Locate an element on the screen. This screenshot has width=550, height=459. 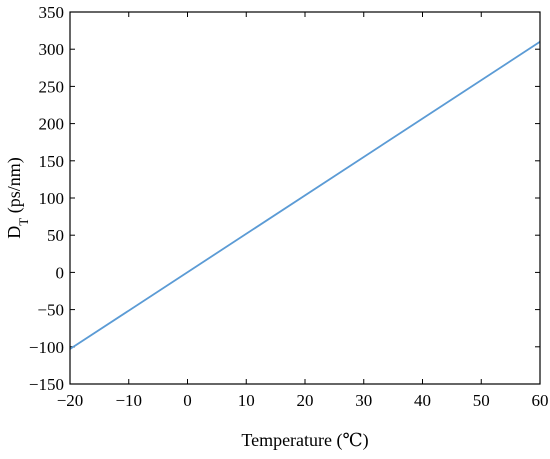
y-axis-label-main: D is located at coordinates (14, 232).